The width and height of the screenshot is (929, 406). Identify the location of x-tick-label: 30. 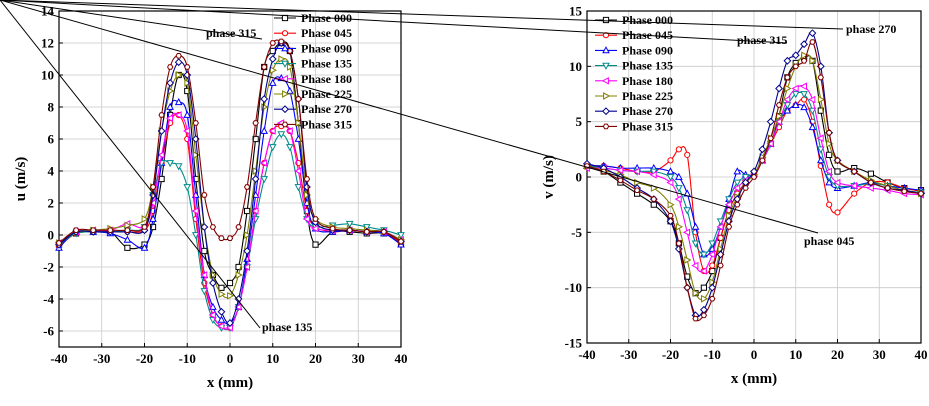
(879, 354).